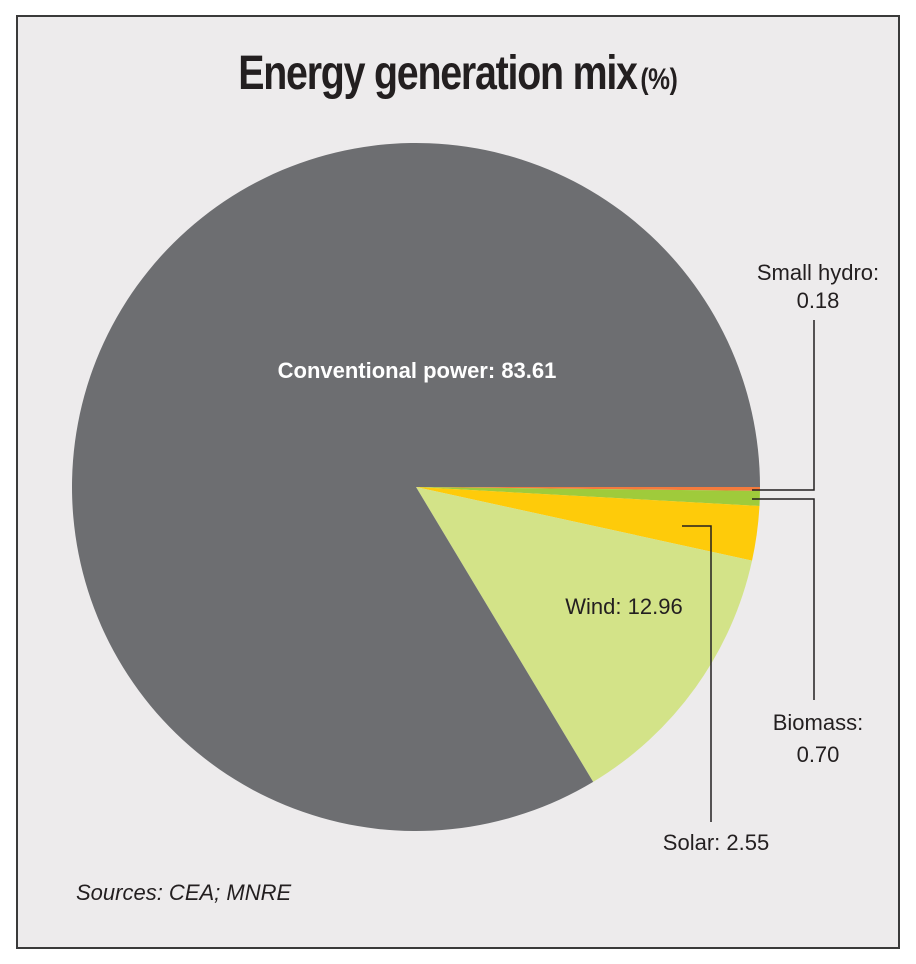 The image size is (916, 964). What do you see at coordinates (818, 300) in the screenshot?
I see `value-small-hydro: 0.18` at bounding box center [818, 300].